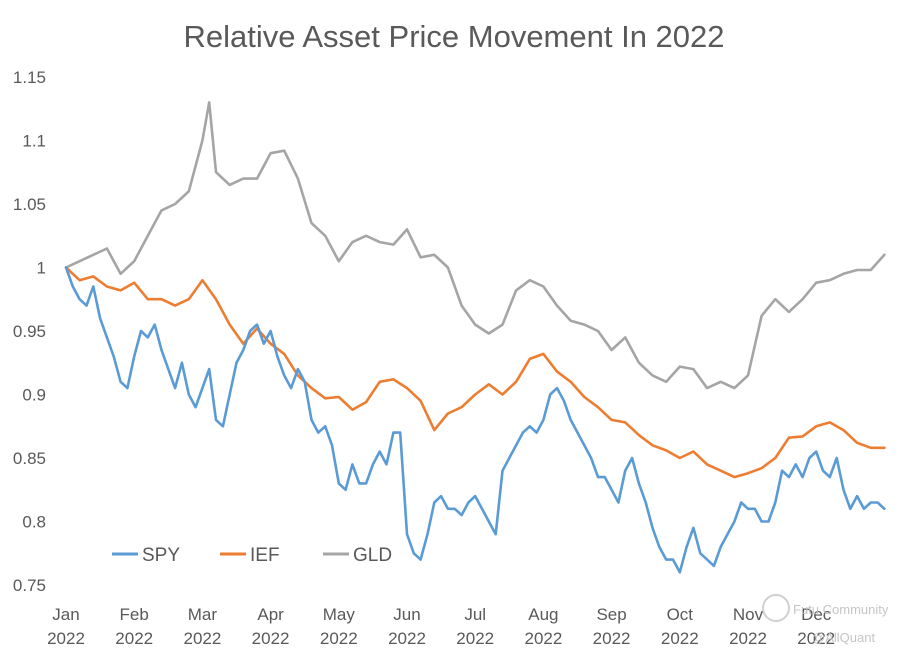 The width and height of the screenshot is (909, 660). Describe the element at coordinates (34, 141) in the screenshot. I see `y-tick-label: 1.1` at that location.